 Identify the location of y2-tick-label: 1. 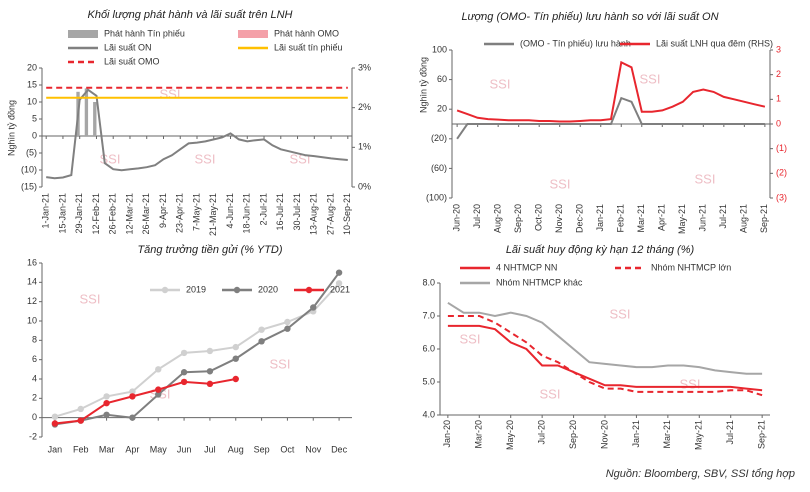
(778, 99).